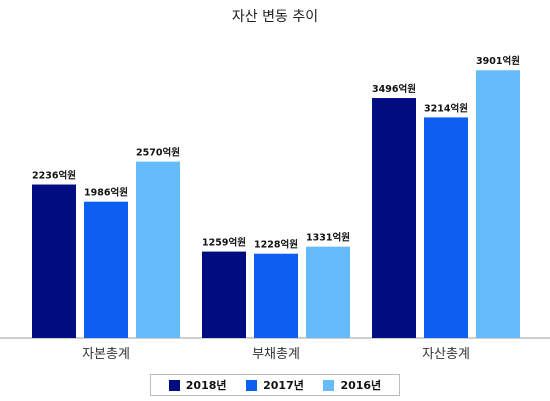  Describe the element at coordinates (276, 354) in the screenshot. I see `category-label: 부채총계` at that location.